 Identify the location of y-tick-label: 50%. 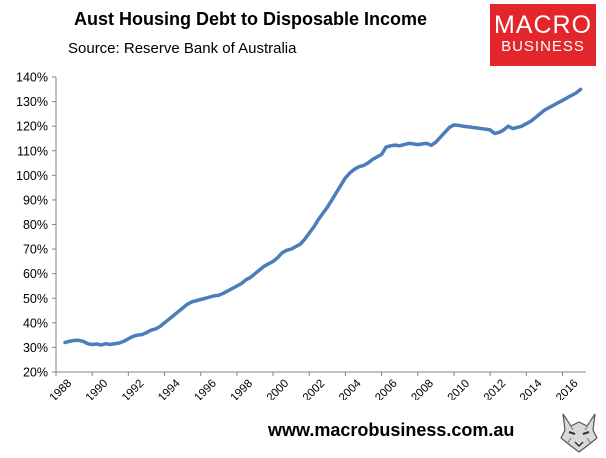
(35, 299).